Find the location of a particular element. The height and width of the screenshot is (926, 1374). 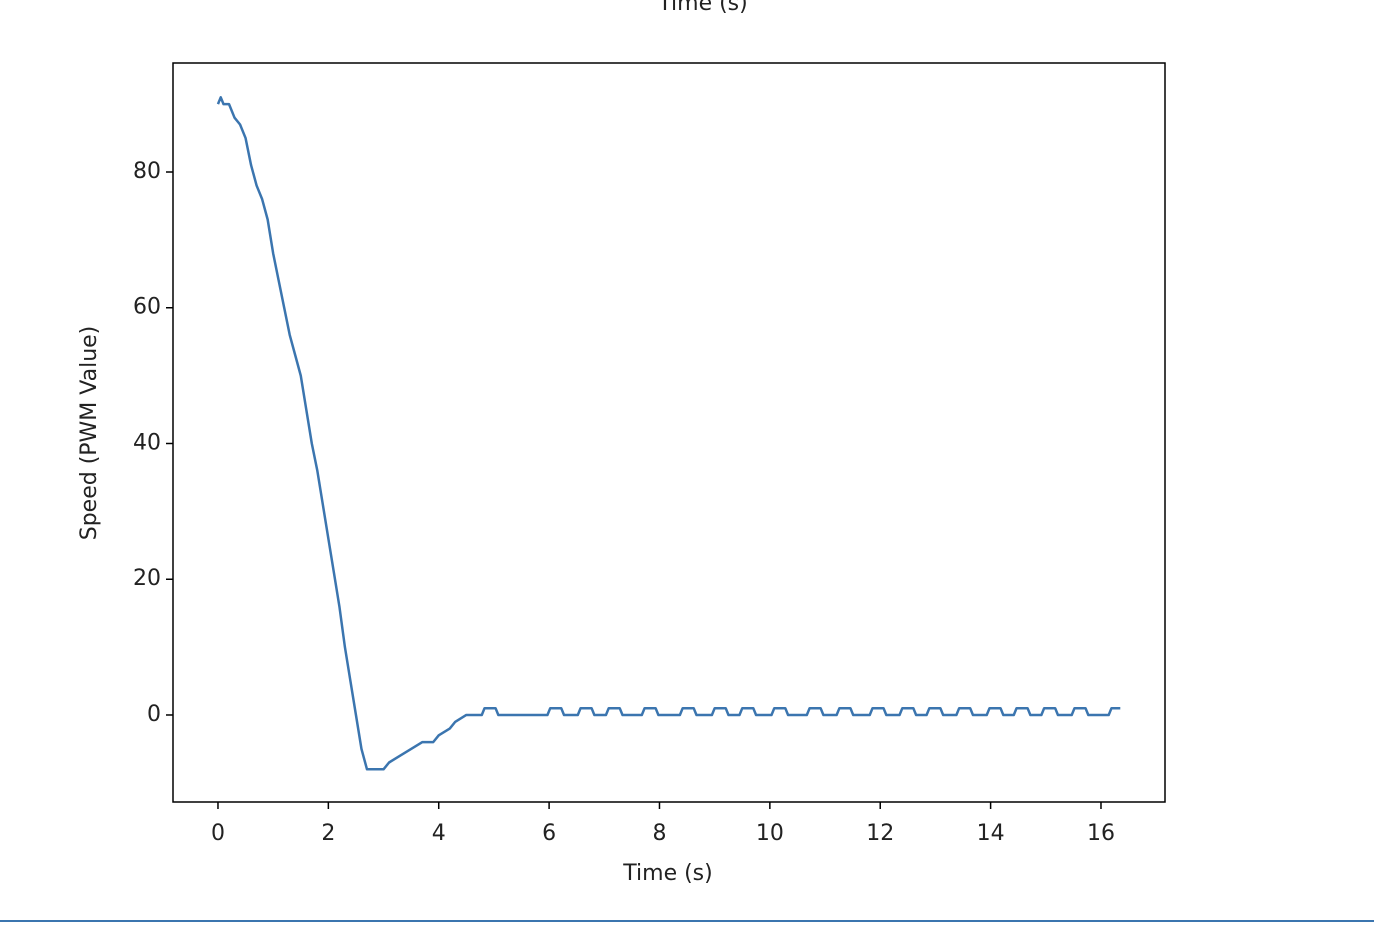

x-tick-label: 2 is located at coordinates (328, 833).